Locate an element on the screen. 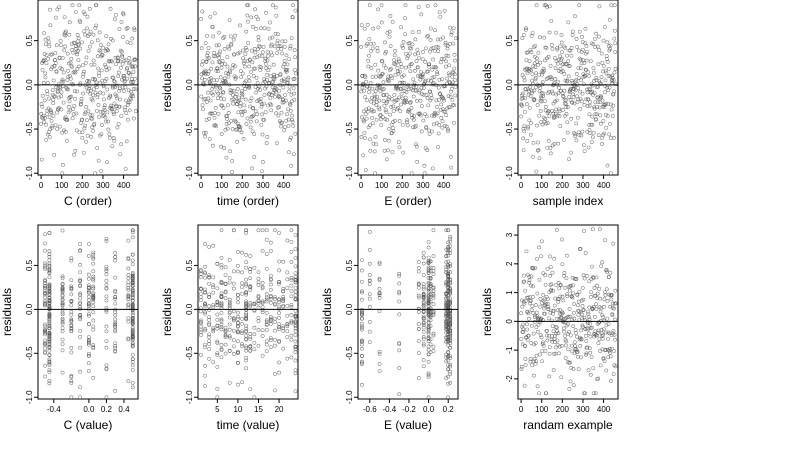 The image size is (800, 450). x-tick-label: 0 is located at coordinates (521, 185).